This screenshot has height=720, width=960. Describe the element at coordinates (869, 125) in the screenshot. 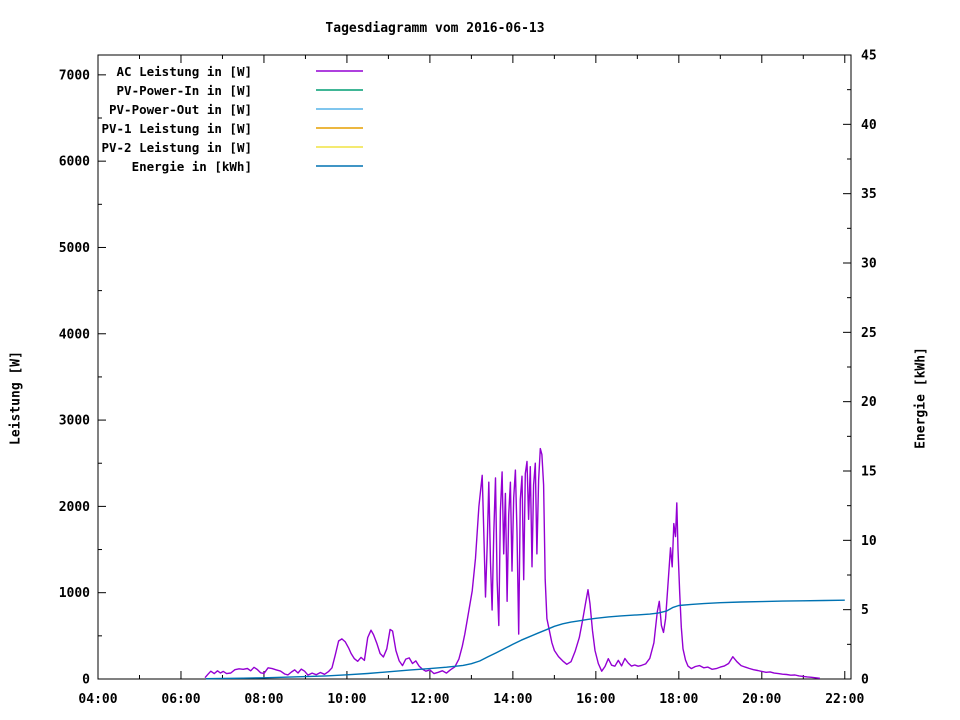

I see `y-right-tick-label: 40` at that location.